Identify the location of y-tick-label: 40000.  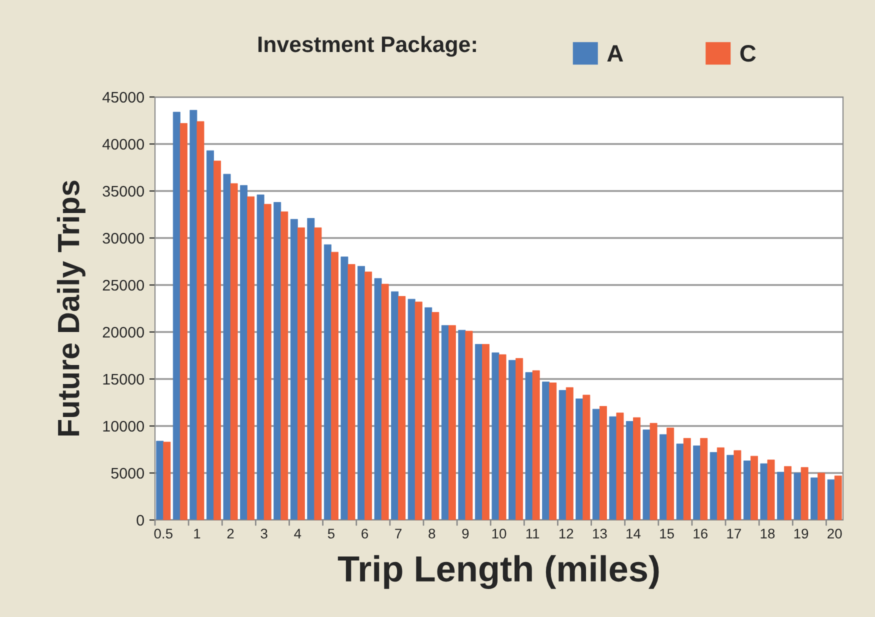
(123, 144).